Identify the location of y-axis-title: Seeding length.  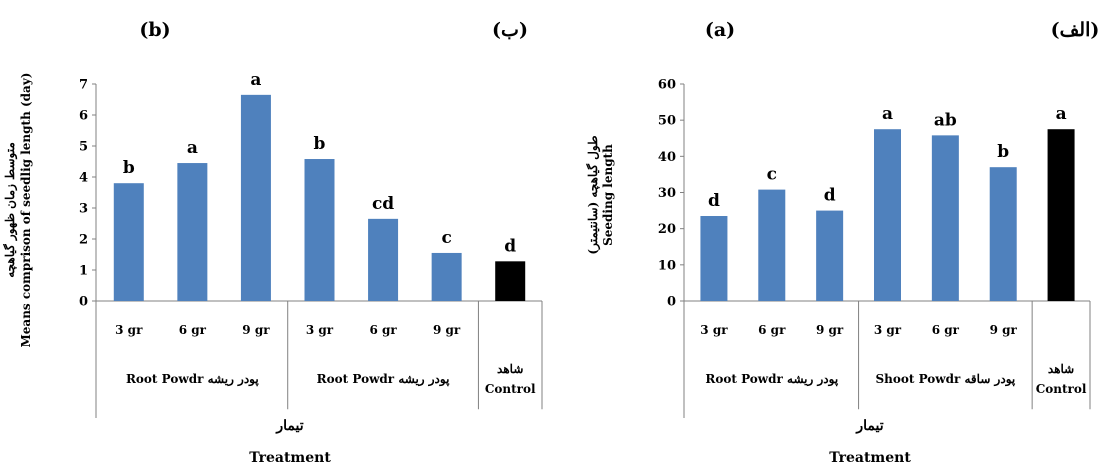
(608, 195).